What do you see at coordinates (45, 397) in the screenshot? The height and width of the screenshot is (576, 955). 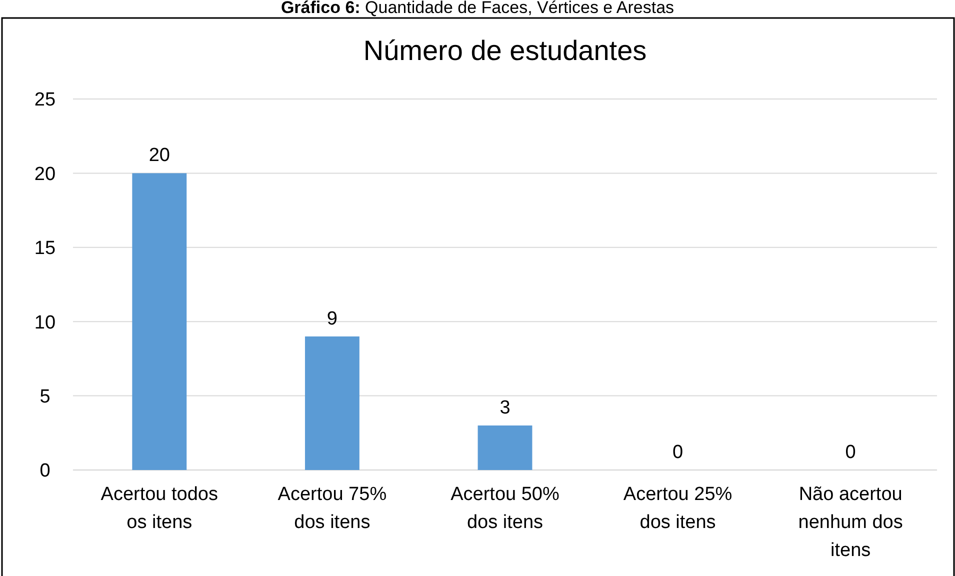 I see `y-tick-label: 5` at bounding box center [45, 397].